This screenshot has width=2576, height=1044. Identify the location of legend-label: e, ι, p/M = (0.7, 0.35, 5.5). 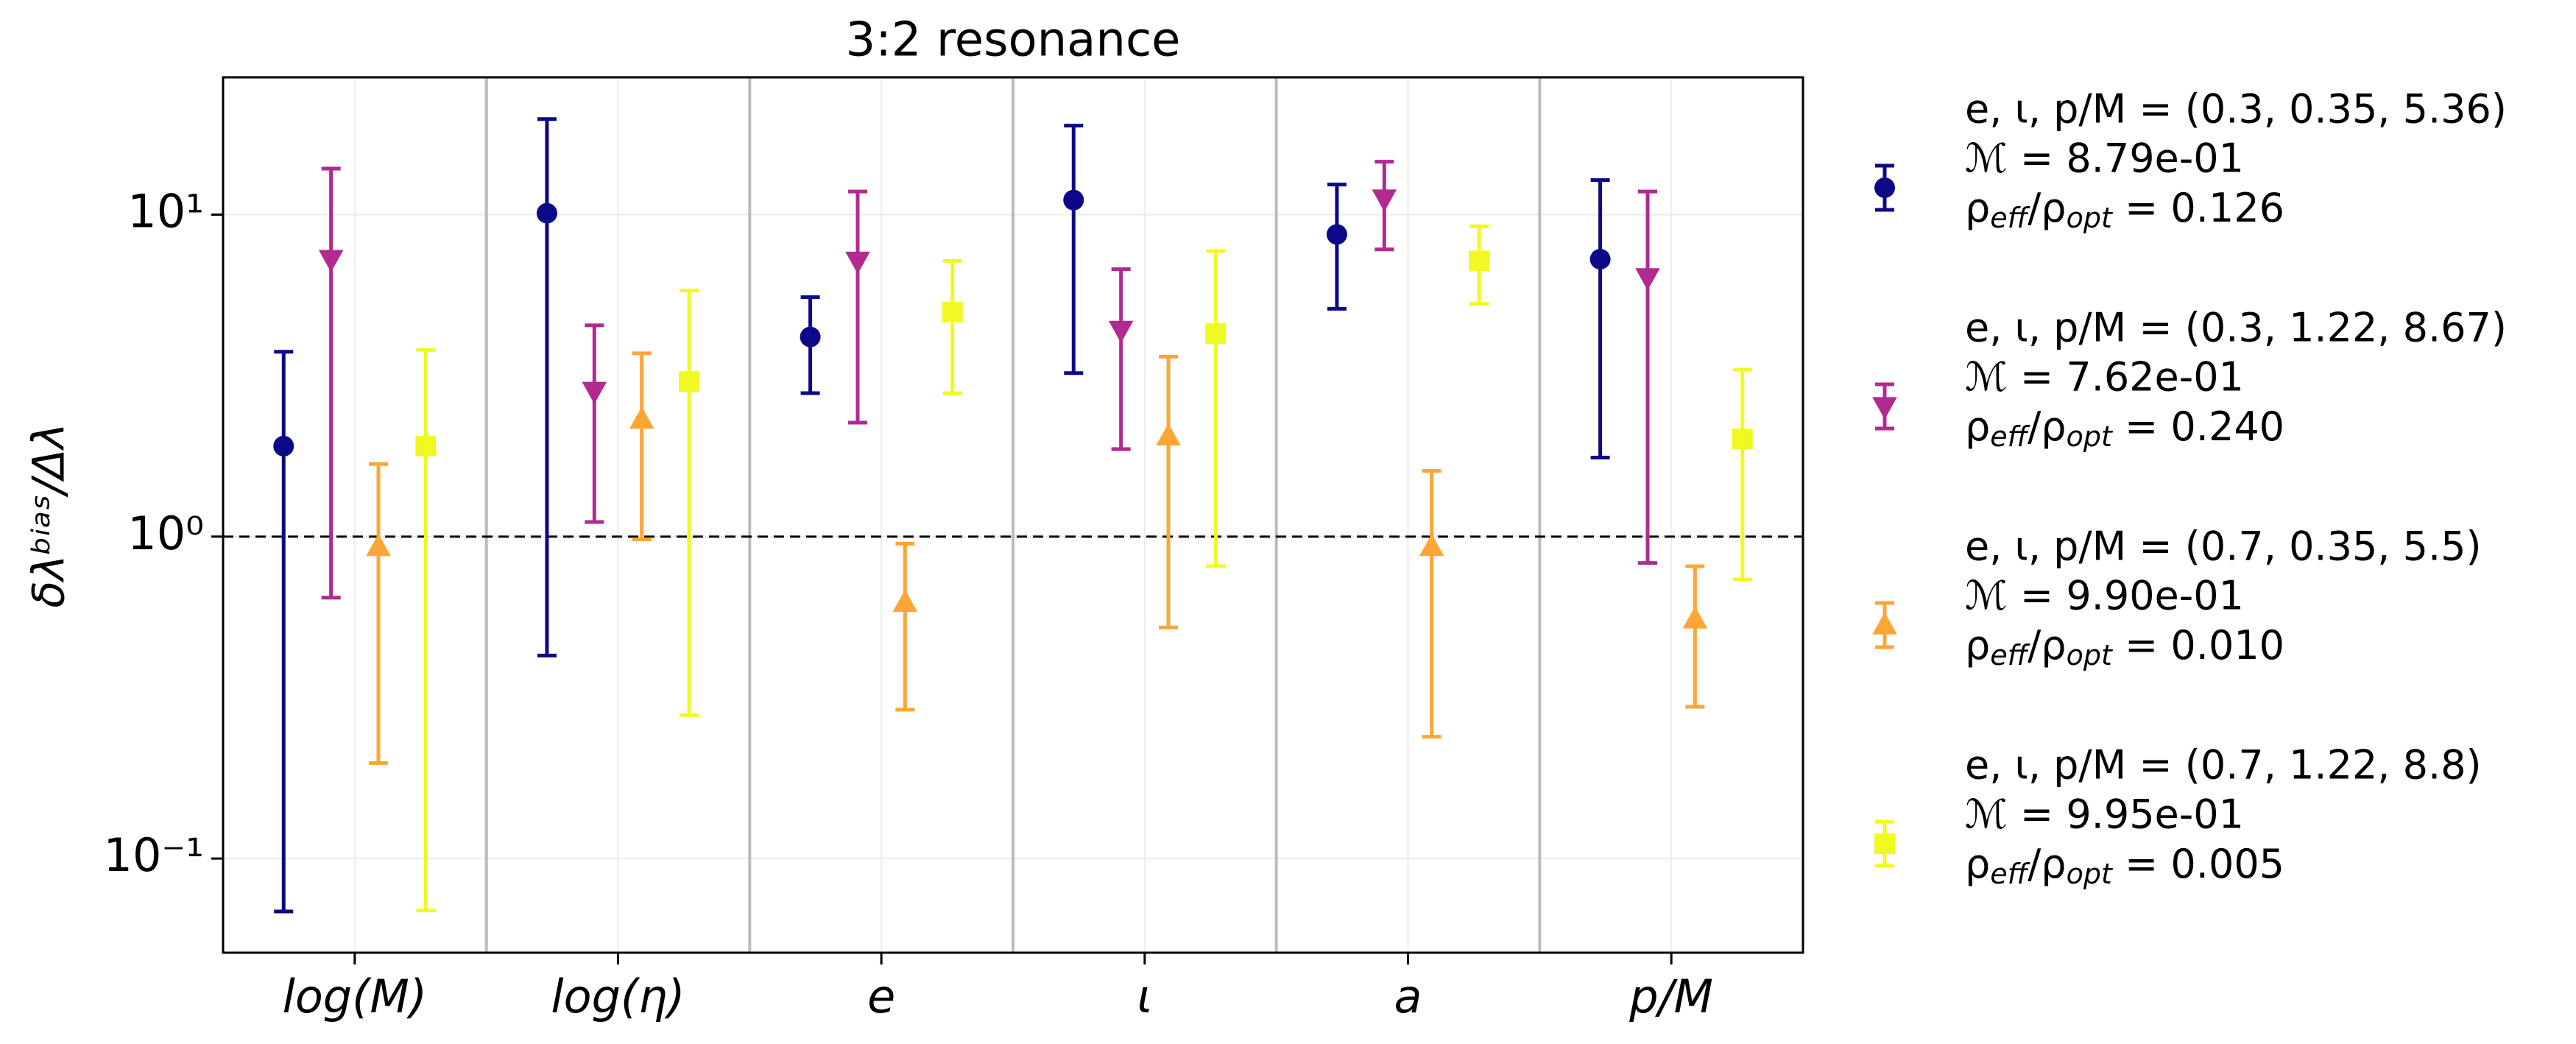
(2223, 546).